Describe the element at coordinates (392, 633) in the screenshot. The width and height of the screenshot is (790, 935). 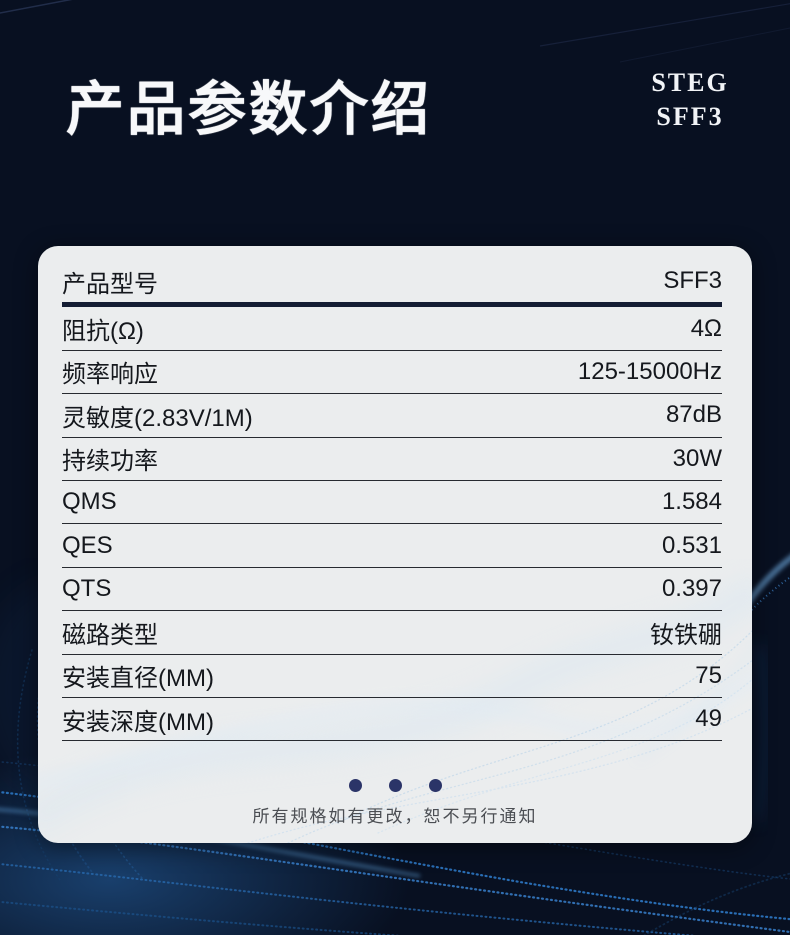
I see `spec-row: 磁路类型 钕铁硼` at that location.